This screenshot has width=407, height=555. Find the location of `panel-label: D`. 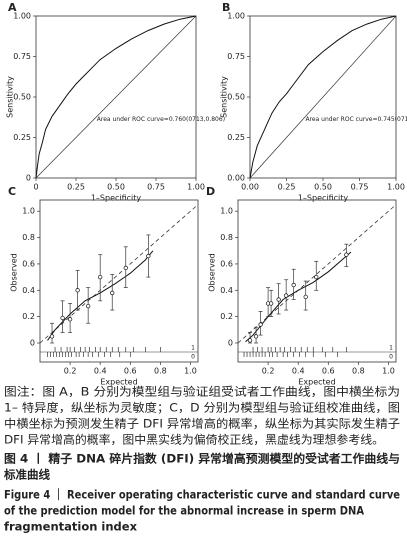

panel-label: D is located at coordinates (210, 191).